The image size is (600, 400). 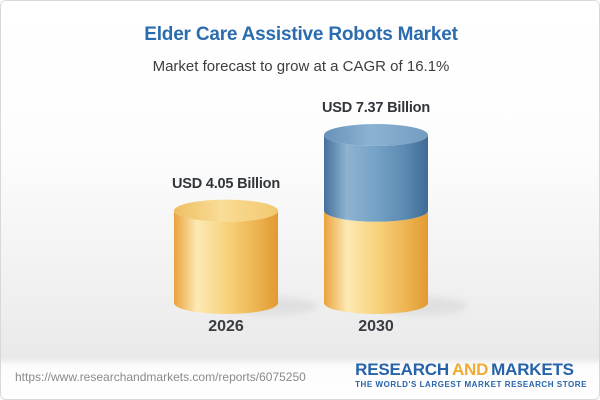 I want to click on logo-wordmark: RESEARCH AND MARKETS, so click(x=471, y=369).